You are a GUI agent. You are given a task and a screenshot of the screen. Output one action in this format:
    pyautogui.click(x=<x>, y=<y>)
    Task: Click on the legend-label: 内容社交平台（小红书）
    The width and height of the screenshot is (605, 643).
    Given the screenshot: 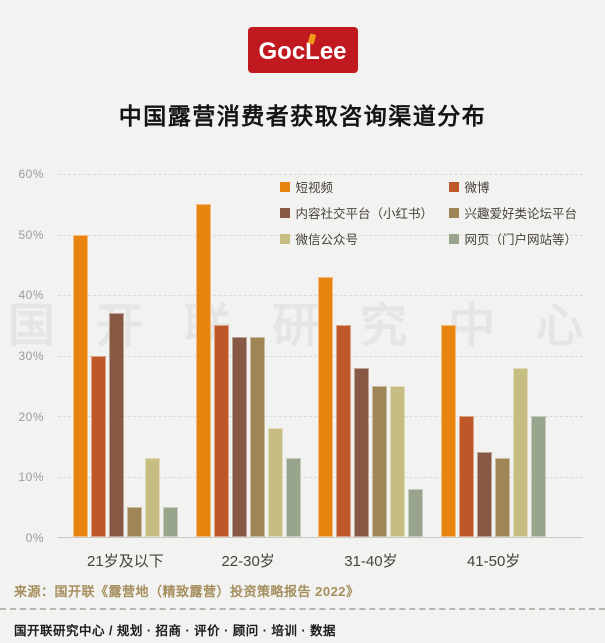 What is the action you would take?
    pyautogui.click(x=364, y=214)
    